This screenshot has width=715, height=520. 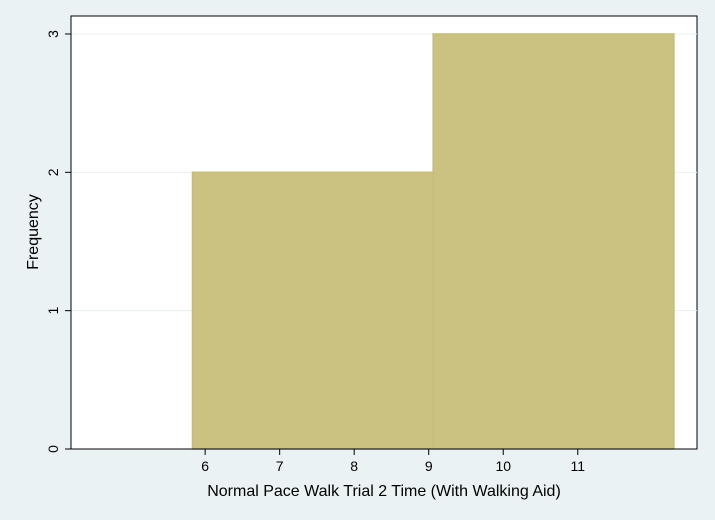 I want to click on x-tick-label-5: 11, so click(x=577, y=466).